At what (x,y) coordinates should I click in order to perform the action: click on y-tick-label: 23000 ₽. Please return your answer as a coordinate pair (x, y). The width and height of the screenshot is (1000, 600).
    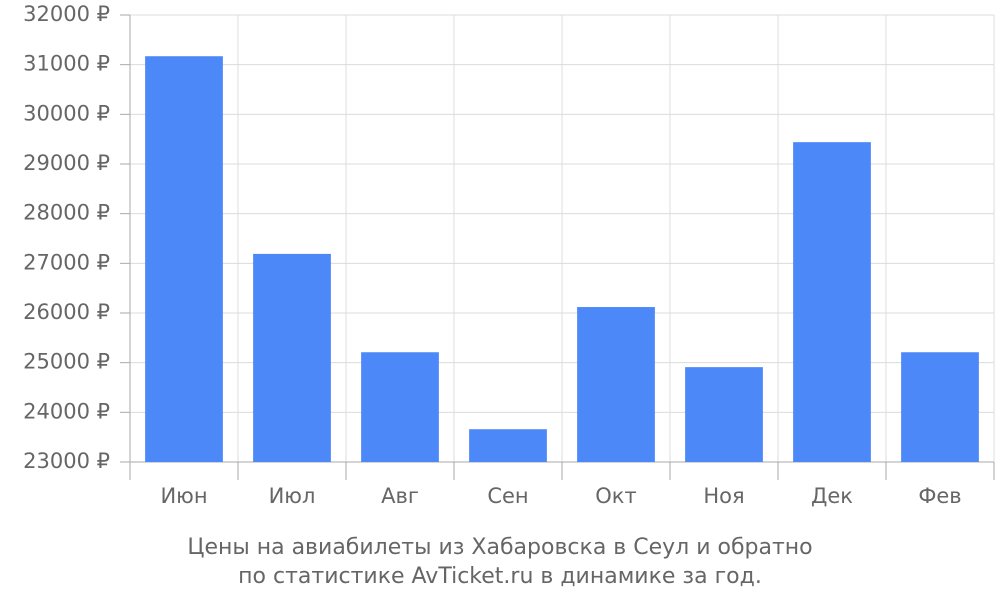
    Looking at the image, I should click on (66, 461).